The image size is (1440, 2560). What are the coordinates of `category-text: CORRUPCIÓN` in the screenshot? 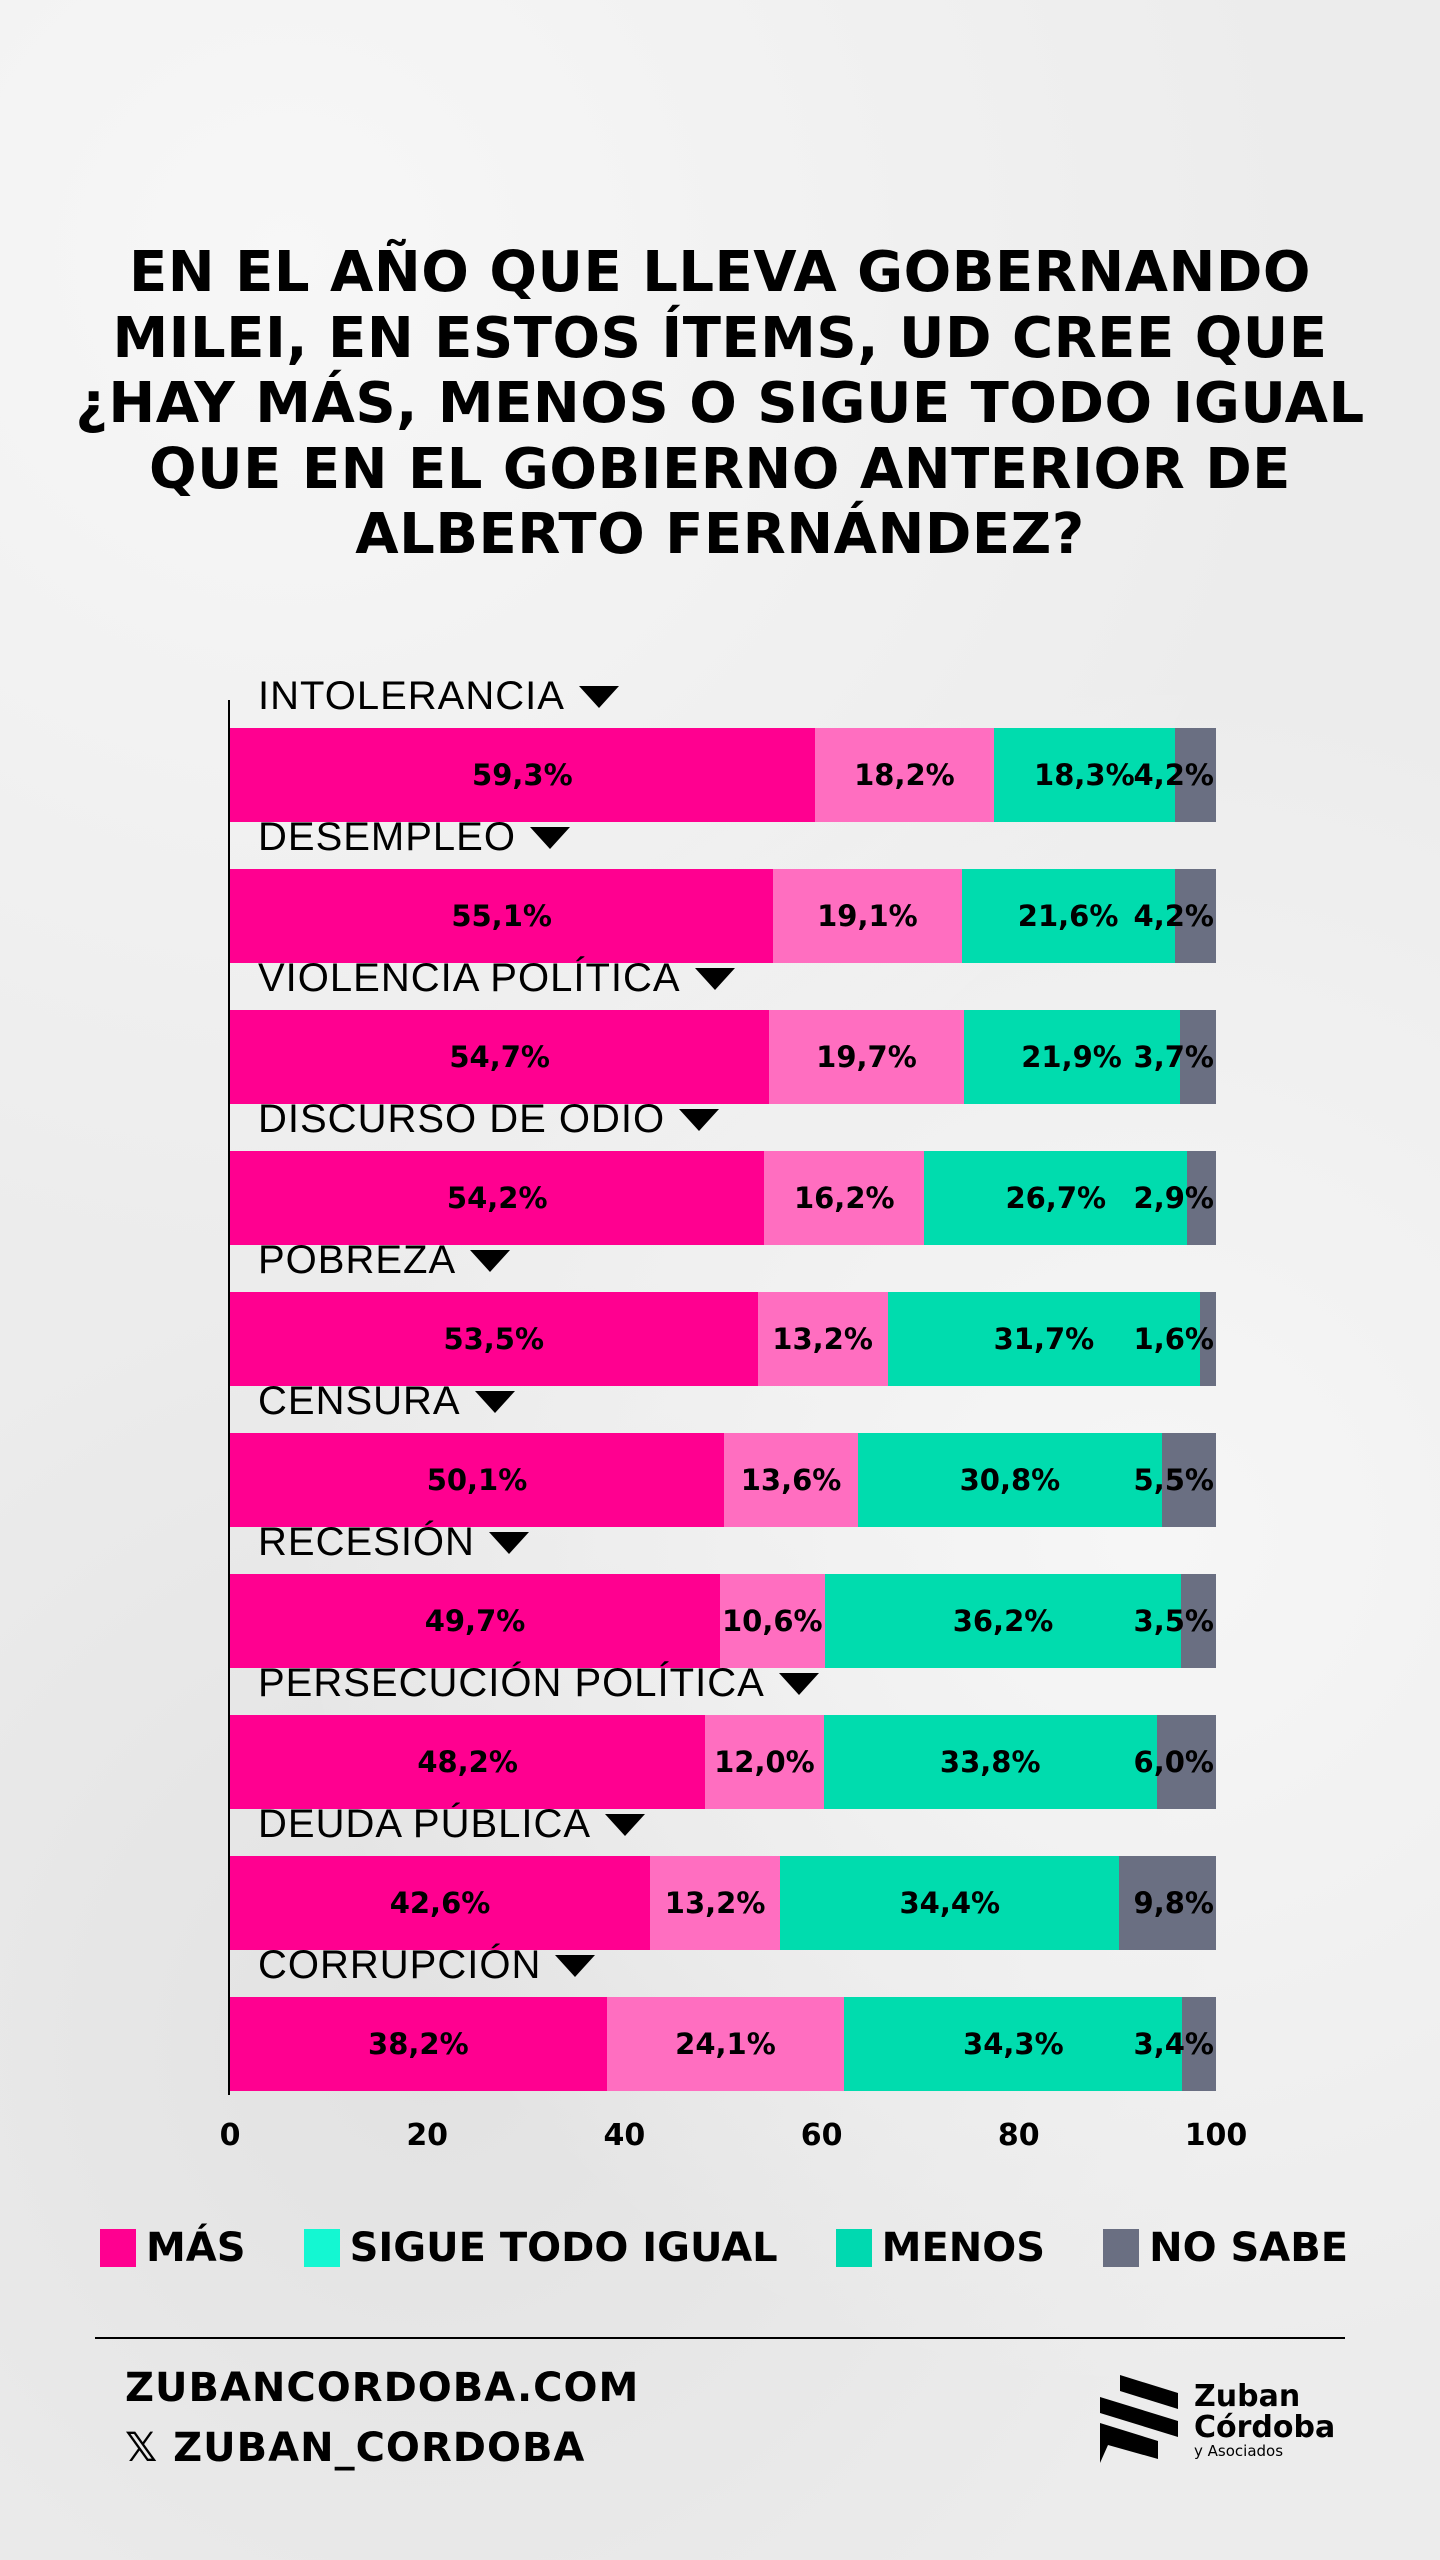 It's located at (400, 1965).